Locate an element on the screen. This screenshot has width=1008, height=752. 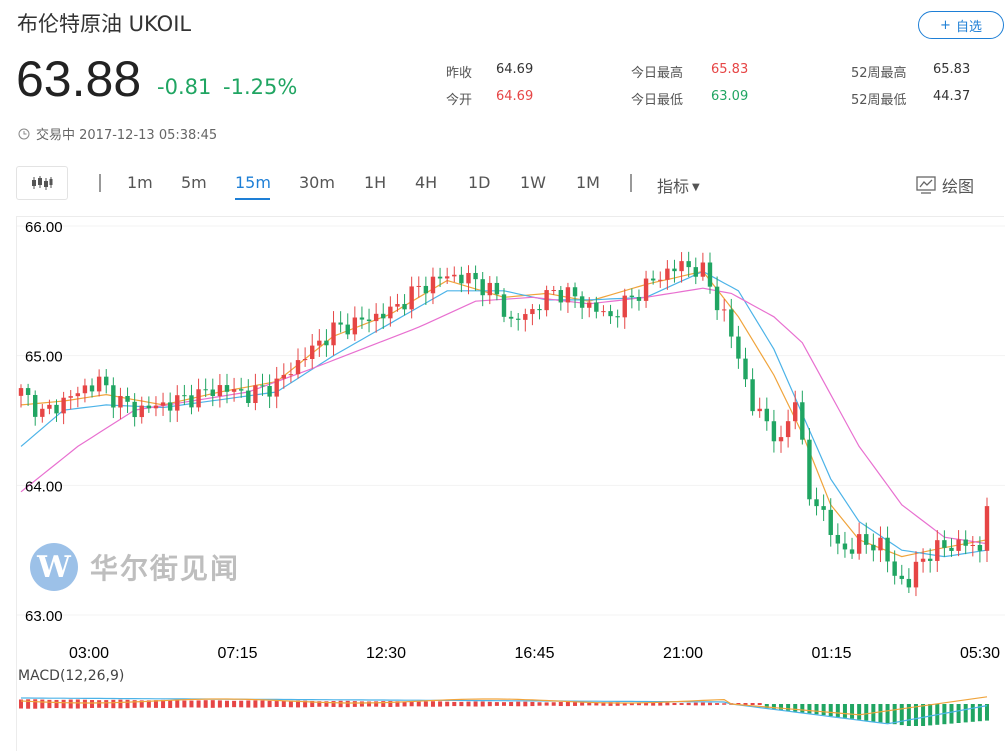
stat-label-52w-low: 52周最低 is located at coordinates (879, 100).